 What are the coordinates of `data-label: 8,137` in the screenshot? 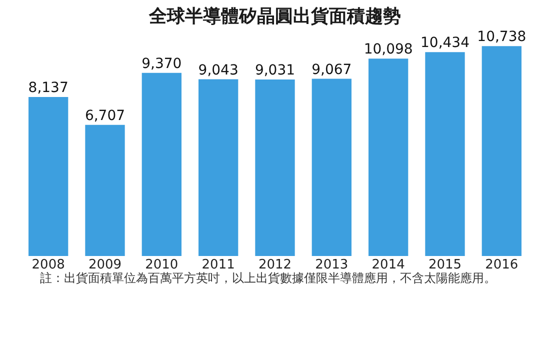 It's located at (48, 88).